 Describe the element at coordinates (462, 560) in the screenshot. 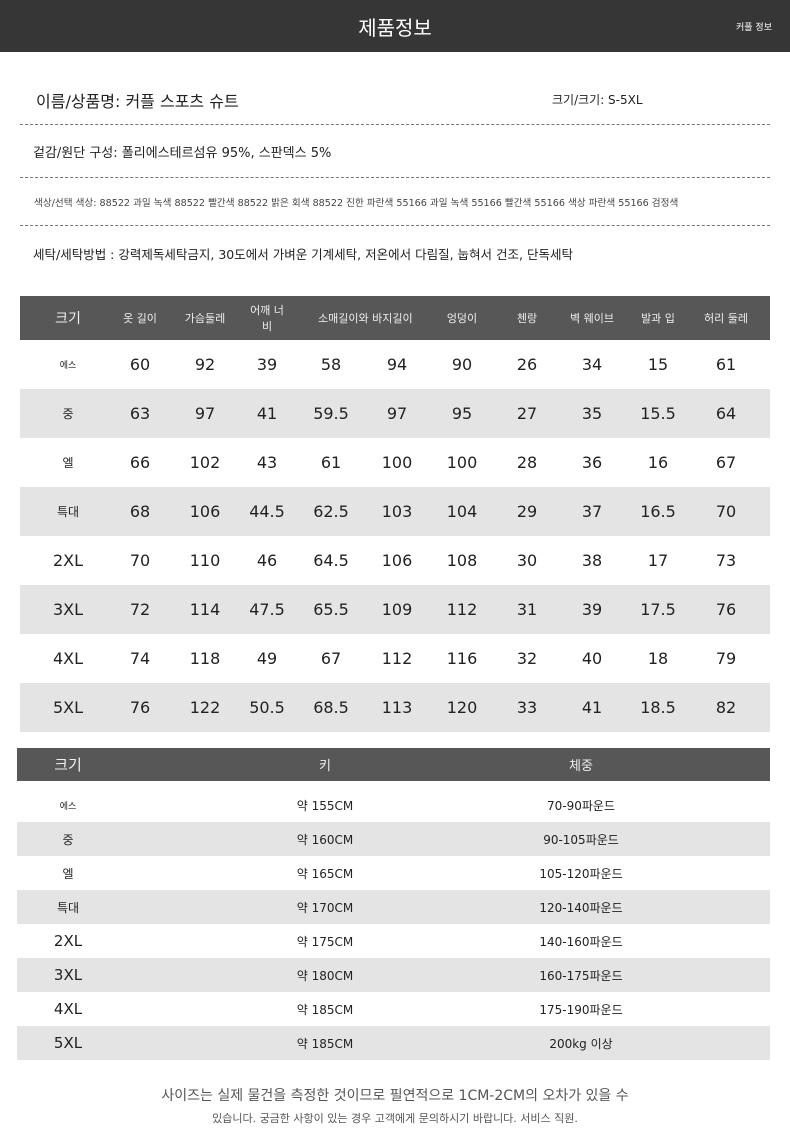

I see `table-cell: 108` at that location.